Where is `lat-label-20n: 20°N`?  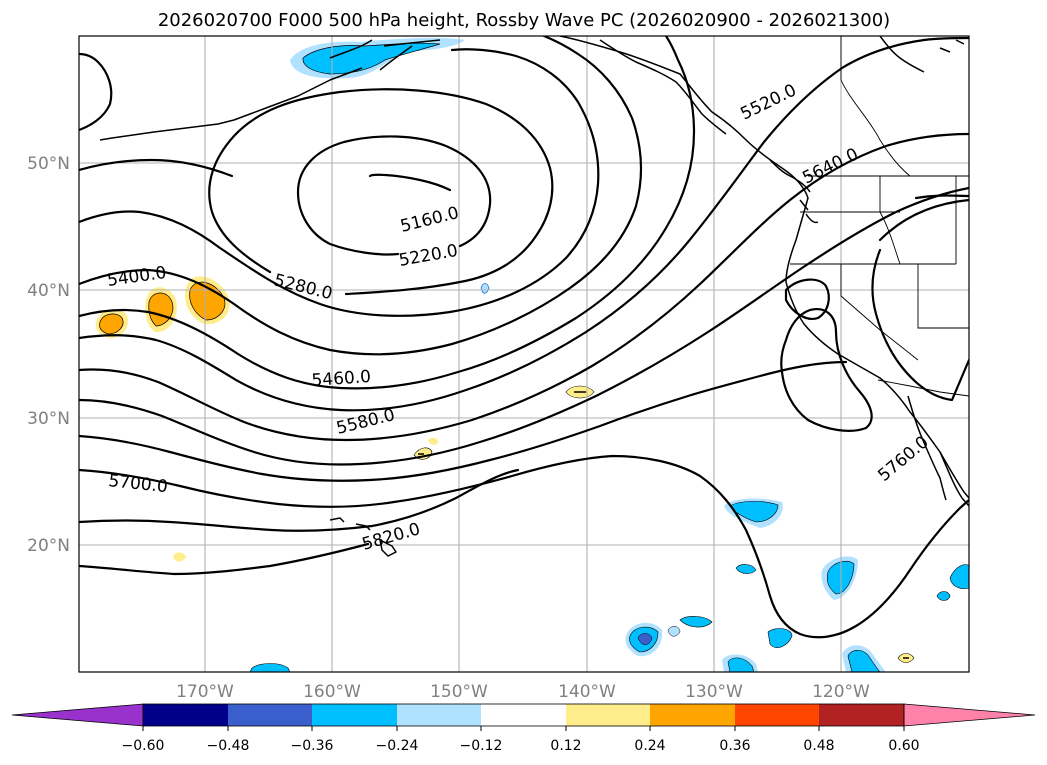 lat-label-20n: 20°N is located at coordinates (48, 546).